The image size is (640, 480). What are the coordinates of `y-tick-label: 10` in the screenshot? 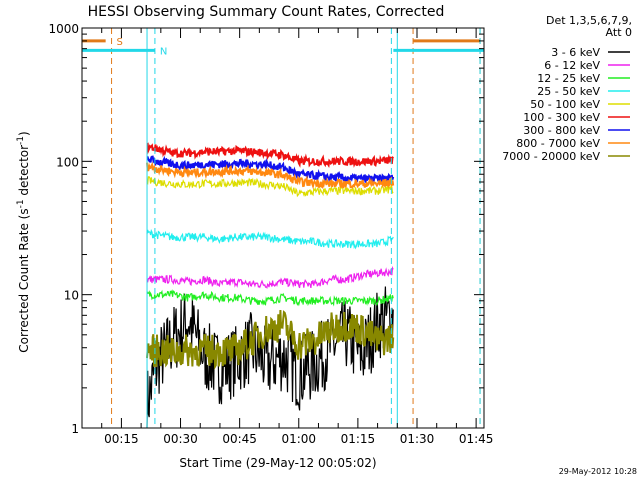 It's located at (71, 296).